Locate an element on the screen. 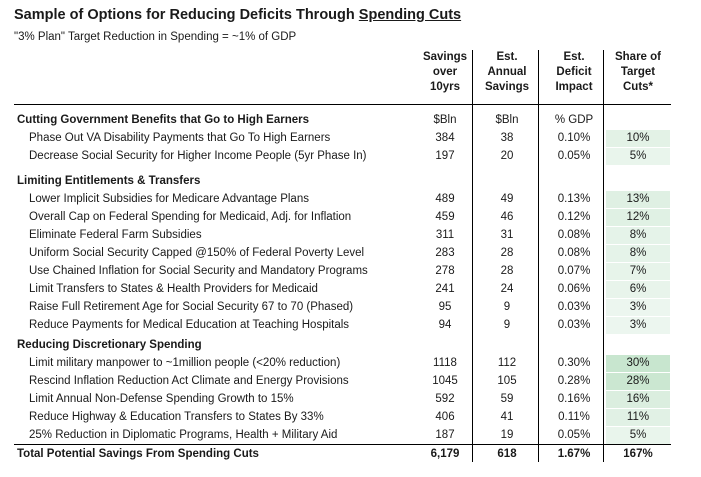 The height and width of the screenshot is (477, 701). annual-savings-cell: 112 is located at coordinates (507, 363).